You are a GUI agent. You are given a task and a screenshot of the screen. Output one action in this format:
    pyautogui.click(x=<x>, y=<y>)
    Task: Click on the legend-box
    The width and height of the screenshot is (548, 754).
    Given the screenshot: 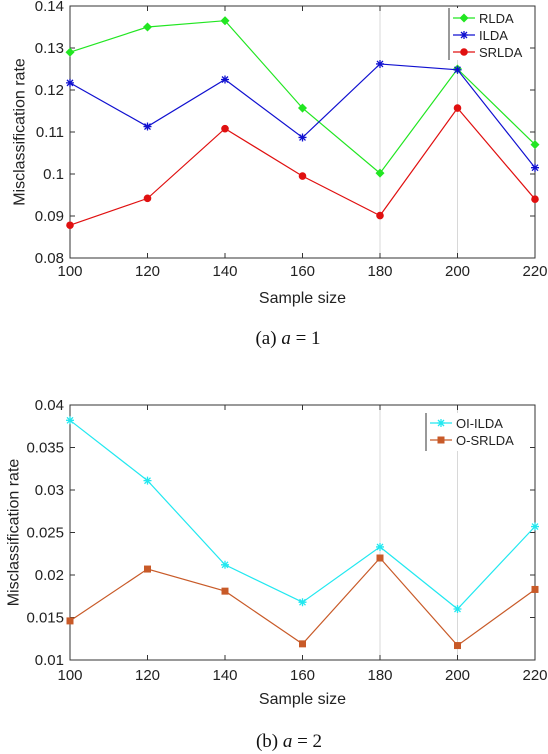 What is the action you would take?
    pyautogui.click(x=478, y=432)
    